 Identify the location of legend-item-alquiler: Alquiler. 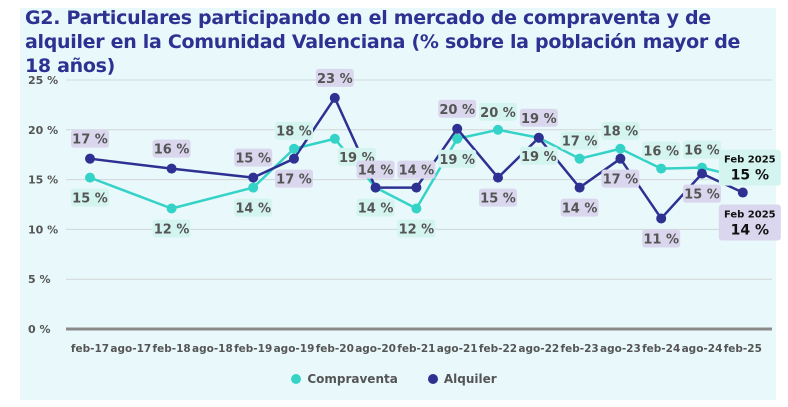
(462, 379).